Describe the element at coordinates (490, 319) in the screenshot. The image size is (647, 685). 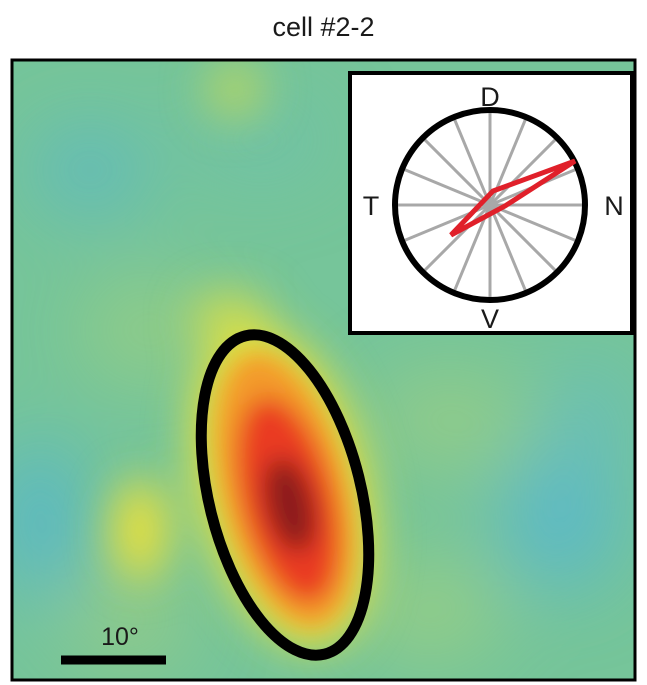
I see `label-ventral: V` at that location.